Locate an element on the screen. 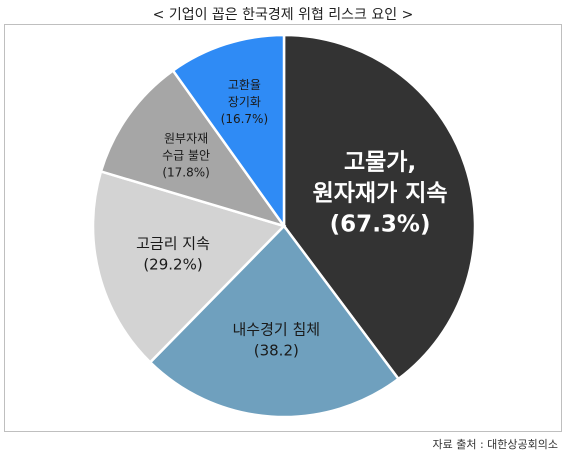  slice-value-label: (17.8%) is located at coordinates (185, 173).